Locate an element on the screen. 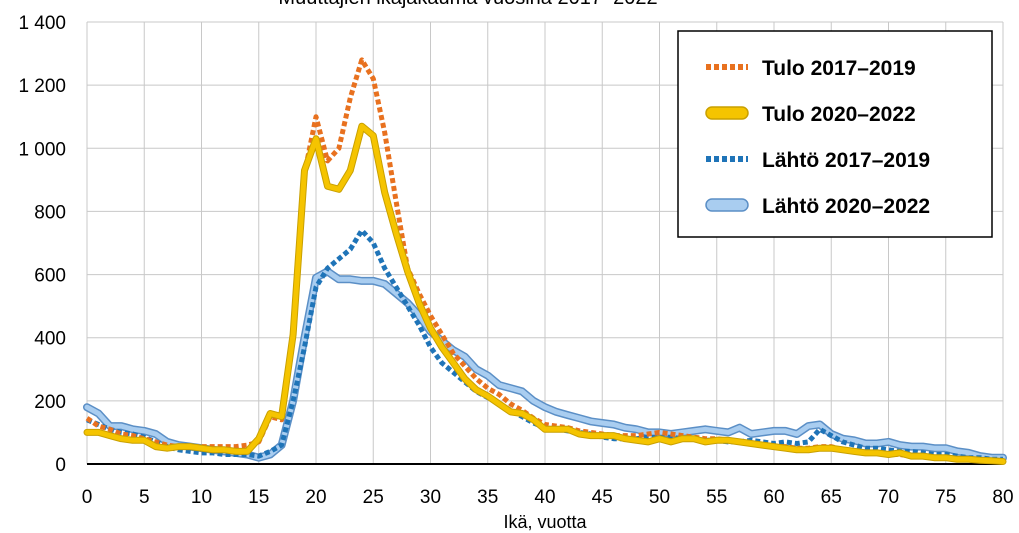 The width and height of the screenshot is (1019, 533). y-tick-label: 600 is located at coordinates (50, 276).